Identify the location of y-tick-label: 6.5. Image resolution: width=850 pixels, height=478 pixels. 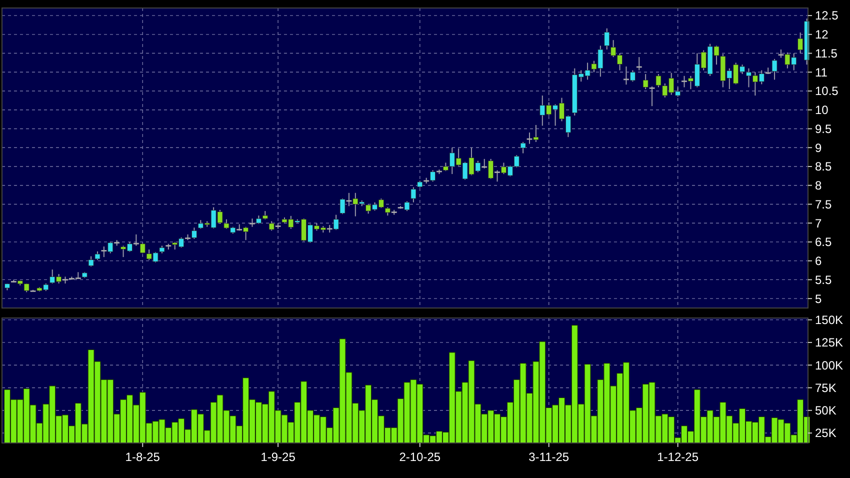
(823, 242).